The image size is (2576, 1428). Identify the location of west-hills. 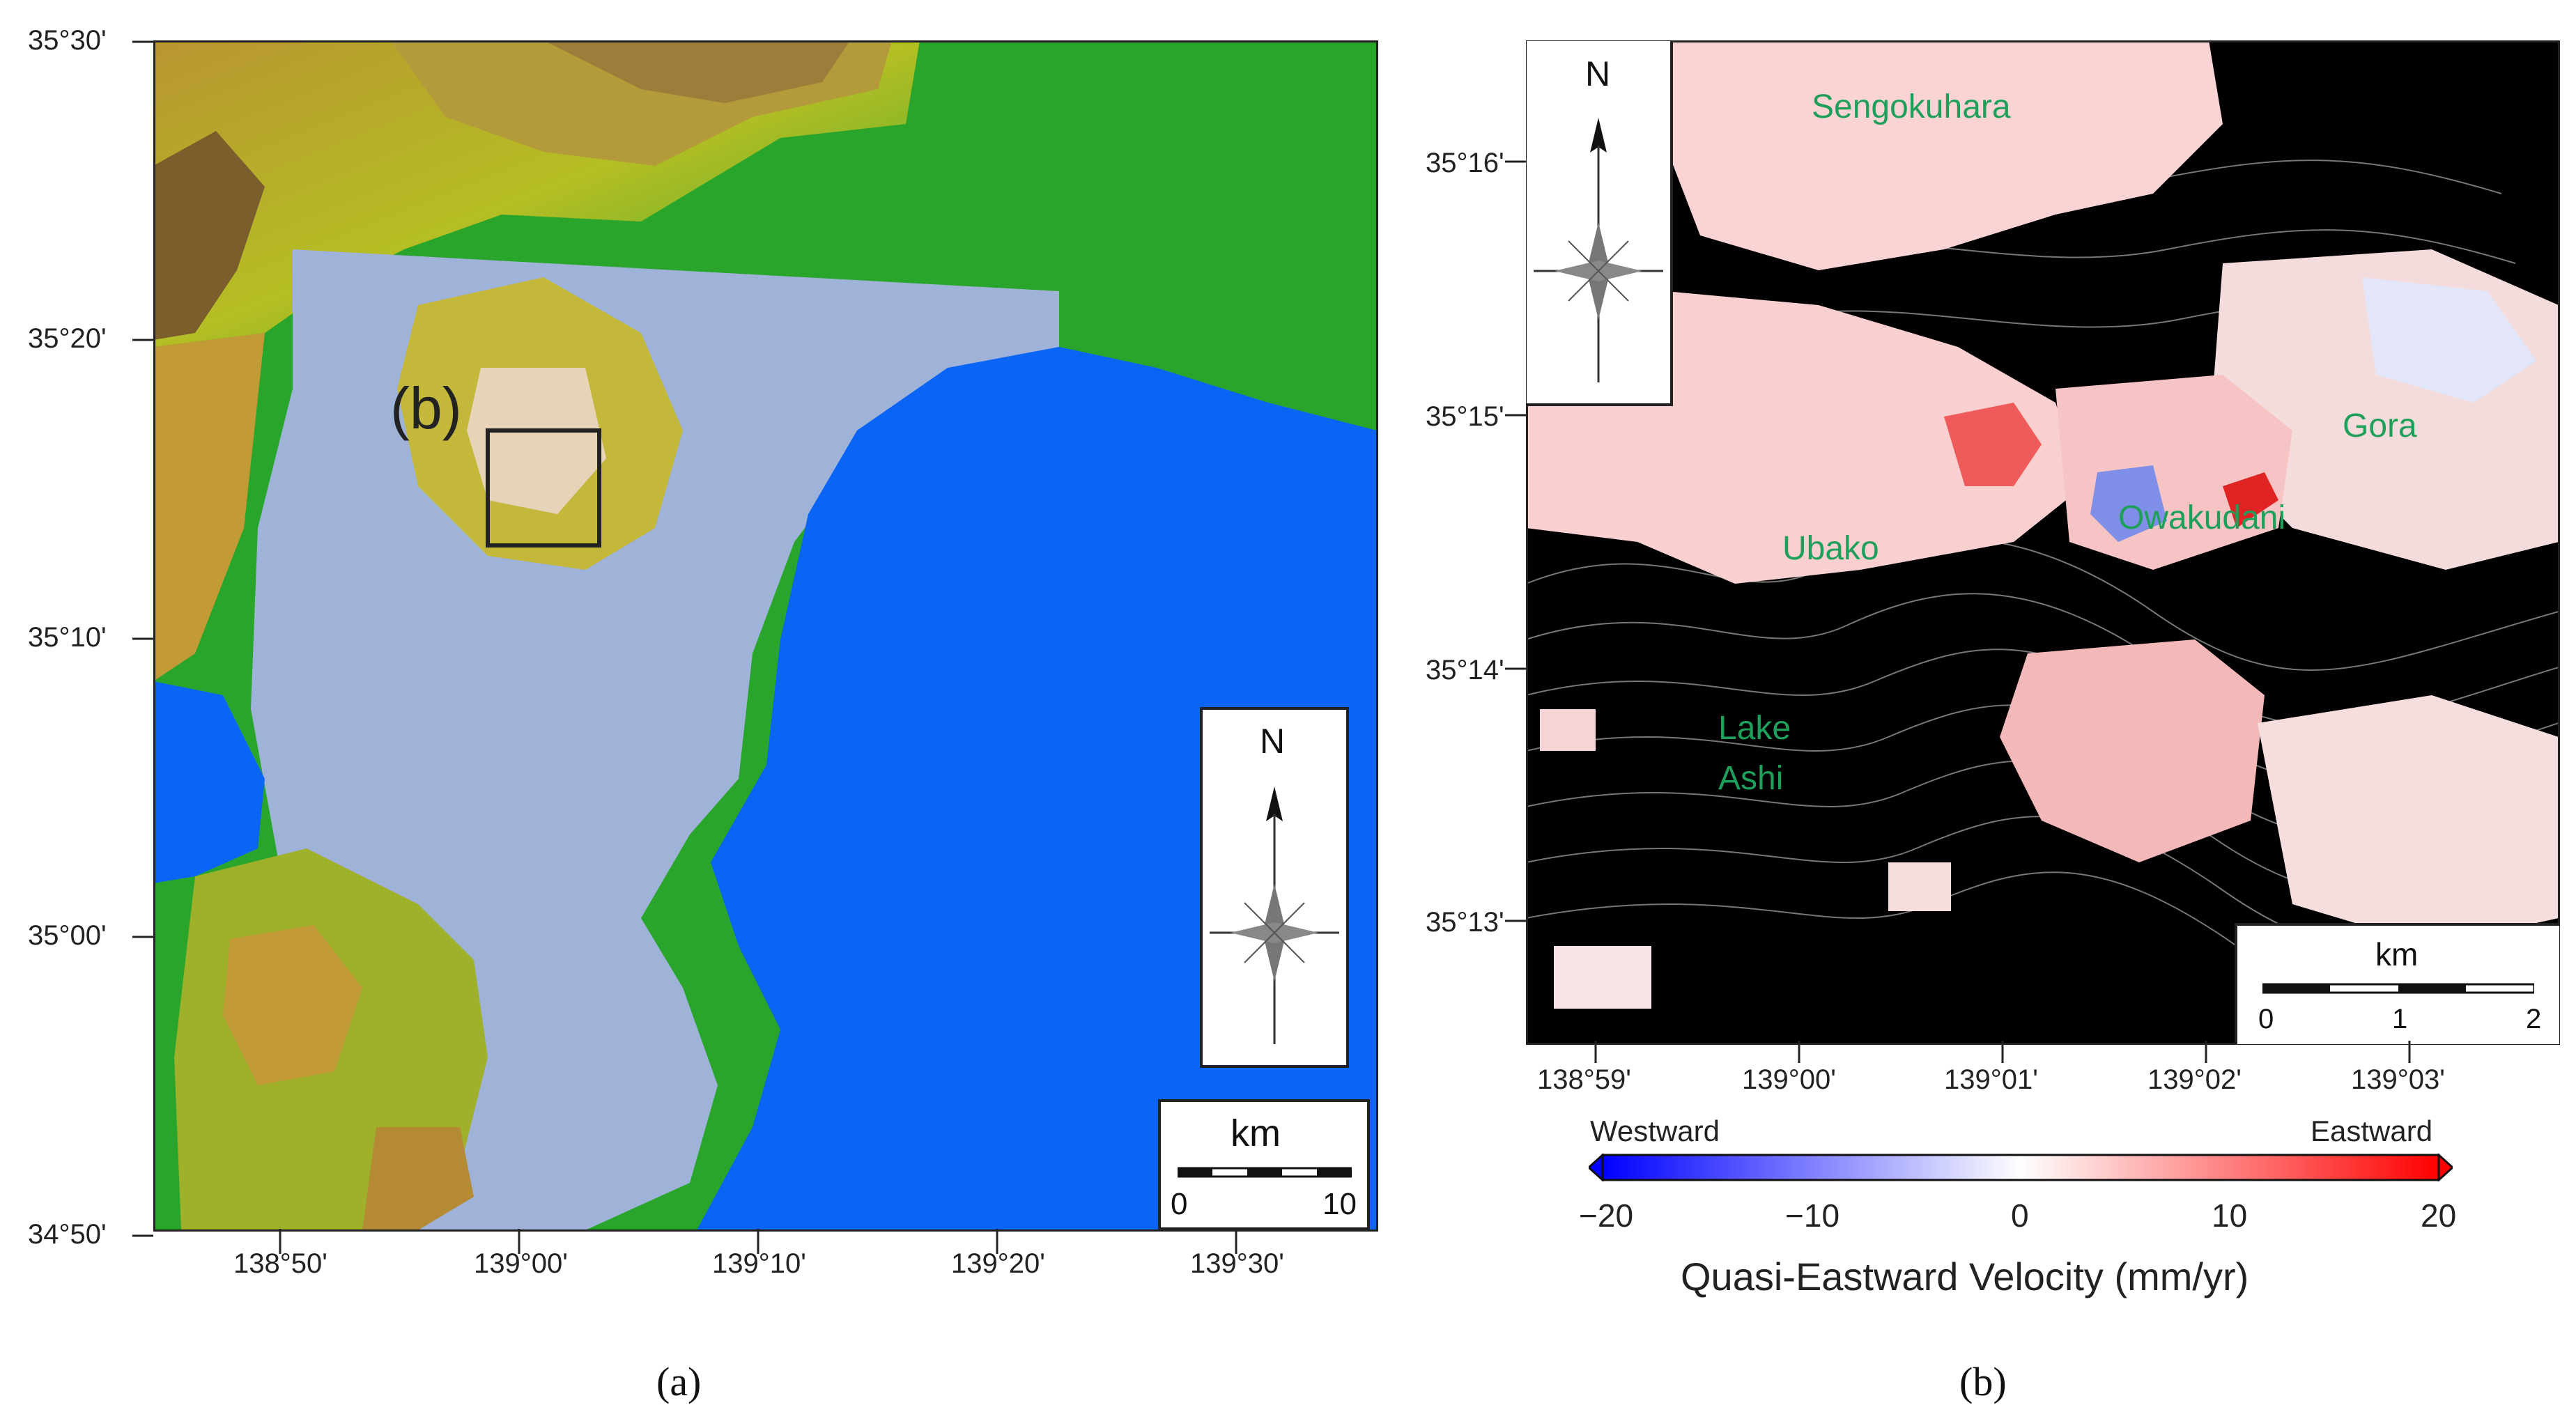
(209, 507).